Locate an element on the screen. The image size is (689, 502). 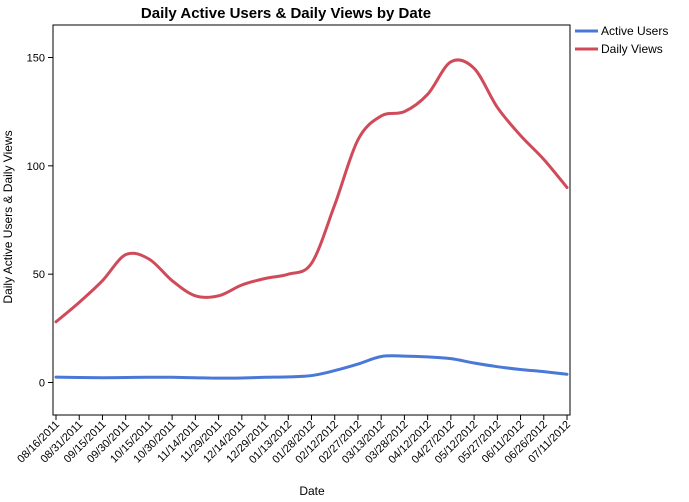
y-tick-label: 150 is located at coordinates (36, 59).